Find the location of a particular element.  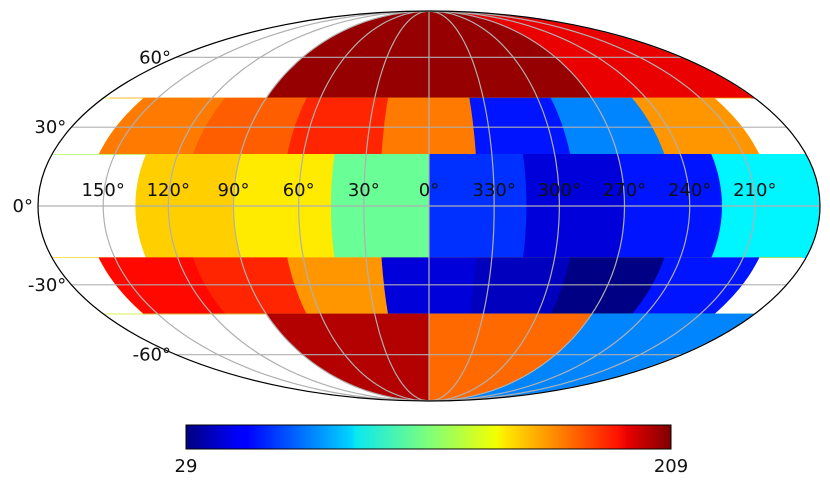

latitude-tick-label: 0° is located at coordinates (23, 206).